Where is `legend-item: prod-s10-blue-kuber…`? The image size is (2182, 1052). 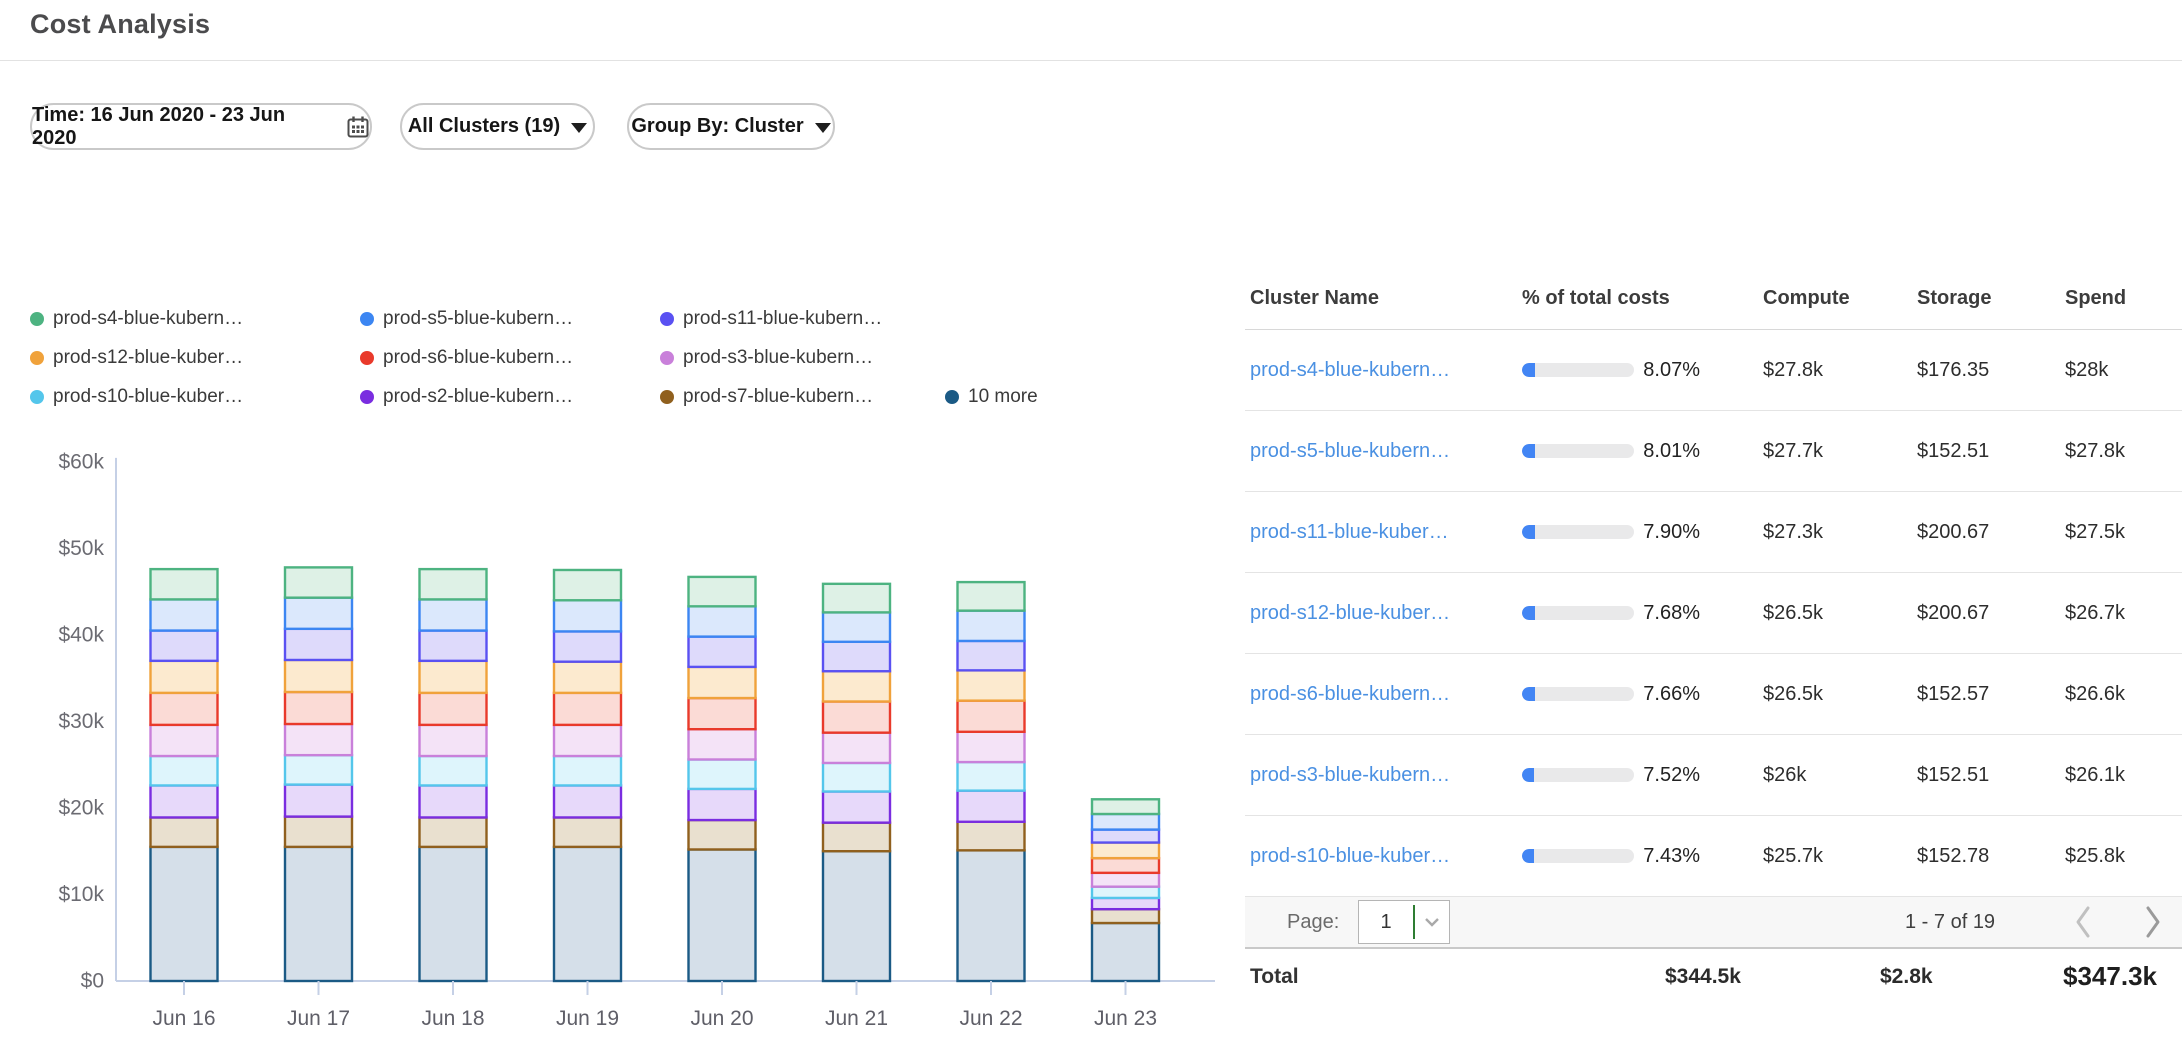
legend-item: prod-s10-blue-kuber… is located at coordinates (195, 397).